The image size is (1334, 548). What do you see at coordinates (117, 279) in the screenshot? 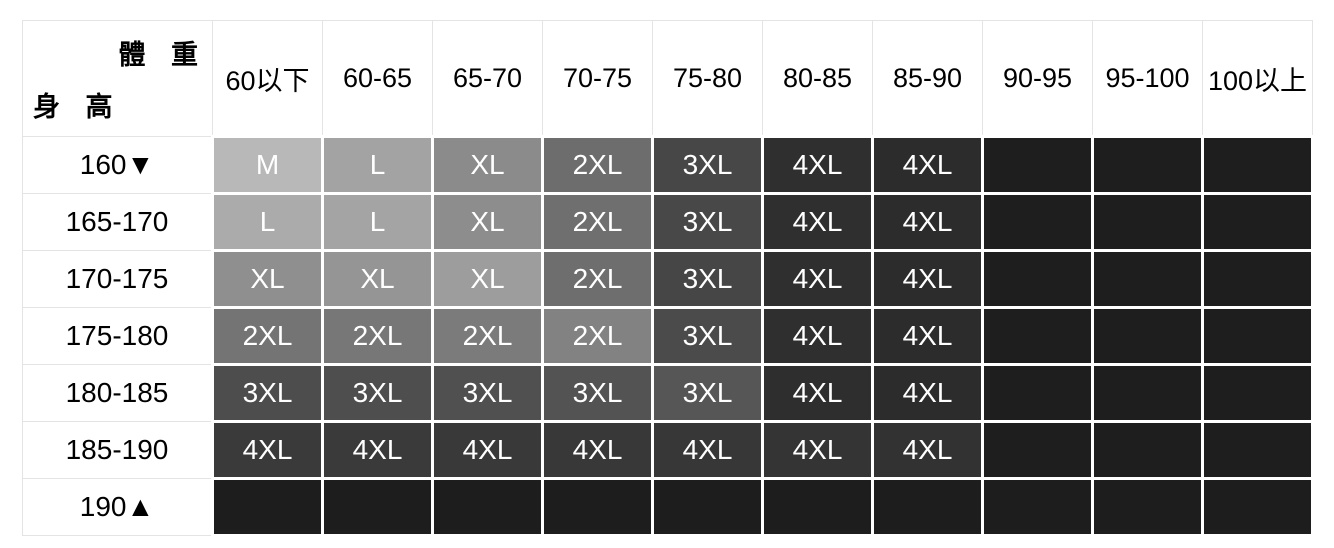
I see `row-header: 170-175` at bounding box center [117, 279].